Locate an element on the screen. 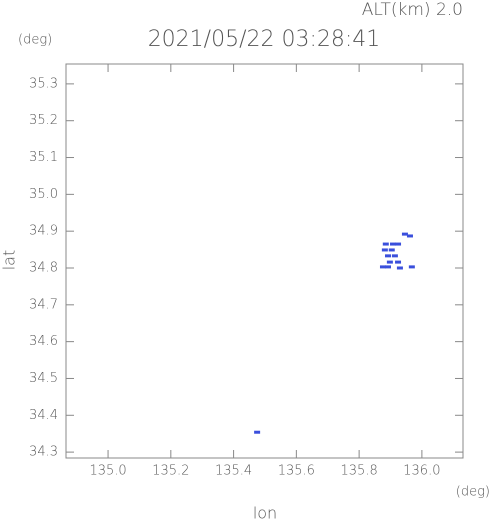  chart-title: 2021/05/22 03:28:41 is located at coordinates (264, 39).